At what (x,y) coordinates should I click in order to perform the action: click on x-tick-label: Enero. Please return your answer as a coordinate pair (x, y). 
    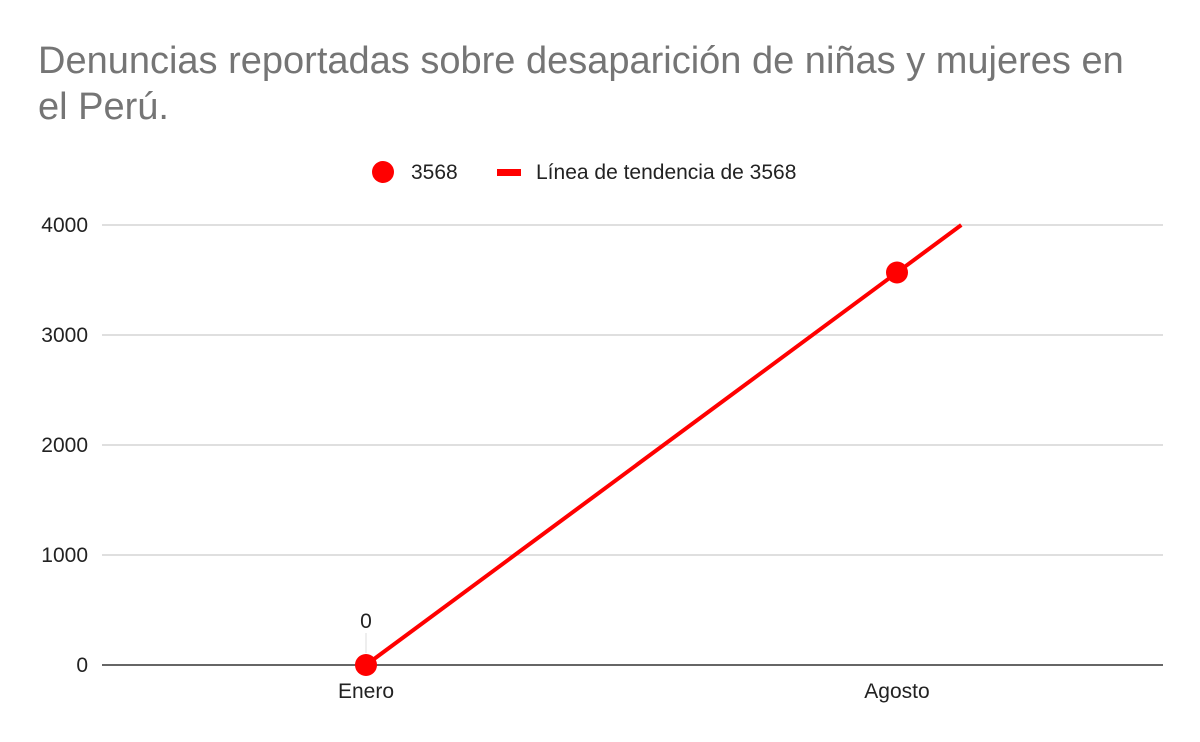
    Looking at the image, I should click on (366, 691).